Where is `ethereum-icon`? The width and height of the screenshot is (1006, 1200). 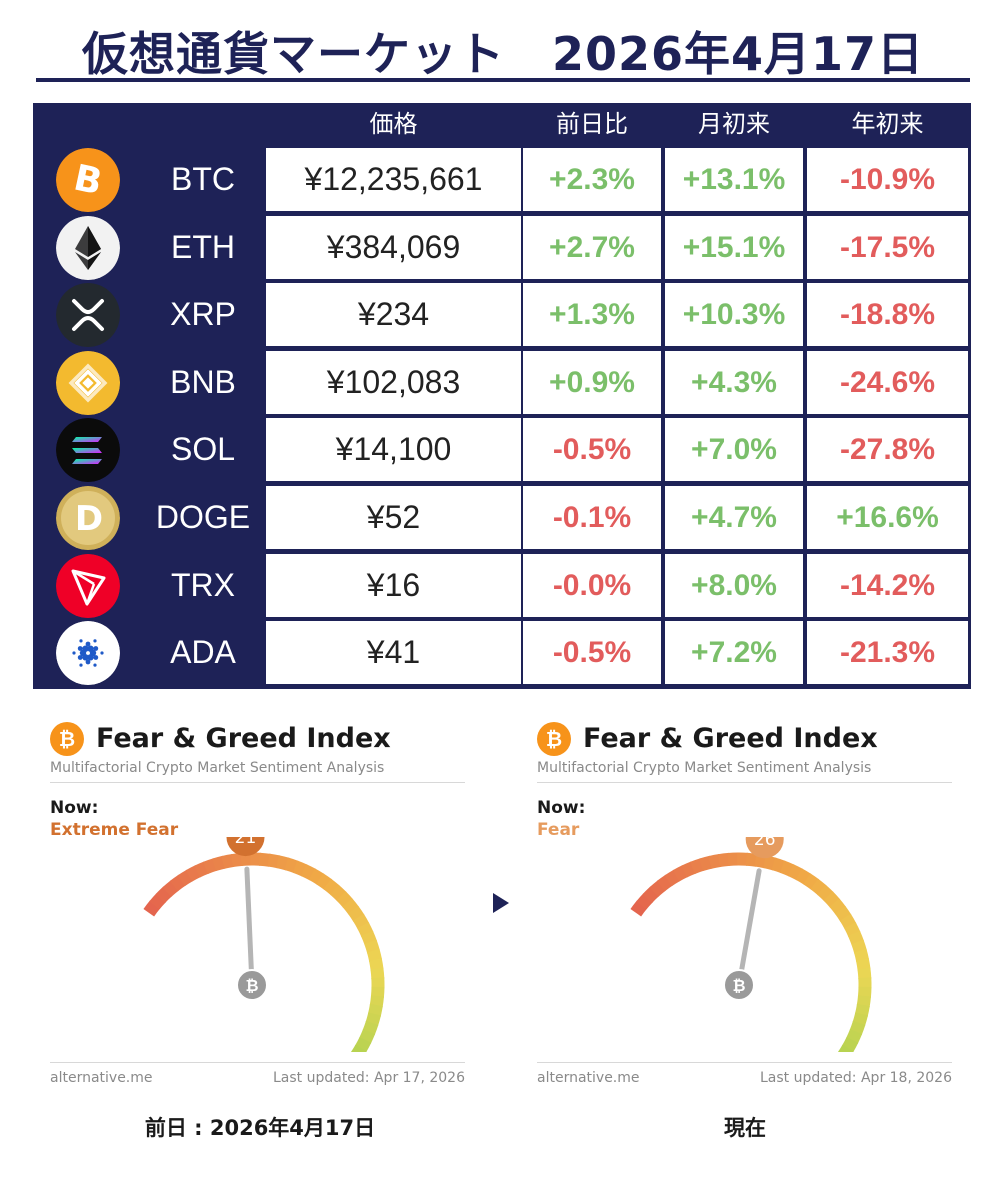
ethereum-icon is located at coordinates (88, 247).